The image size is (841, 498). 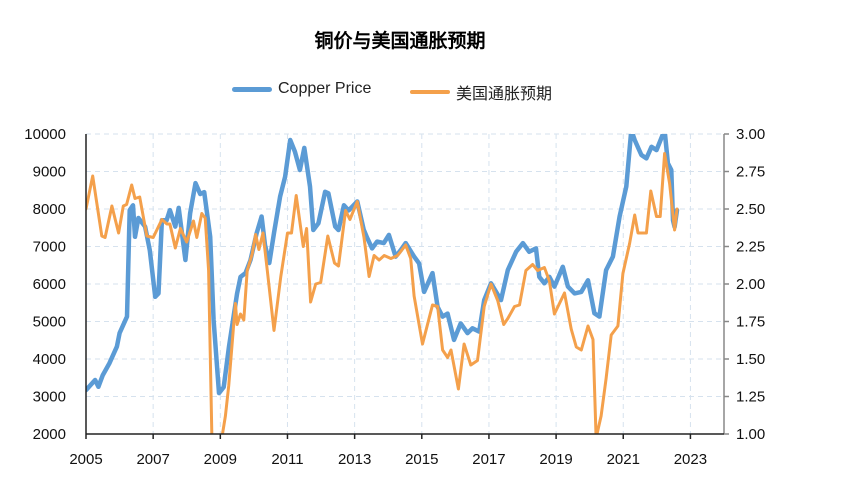 What do you see at coordinates (750, 209) in the screenshot?
I see `y-right-tick-label: 2.50` at bounding box center [750, 209].